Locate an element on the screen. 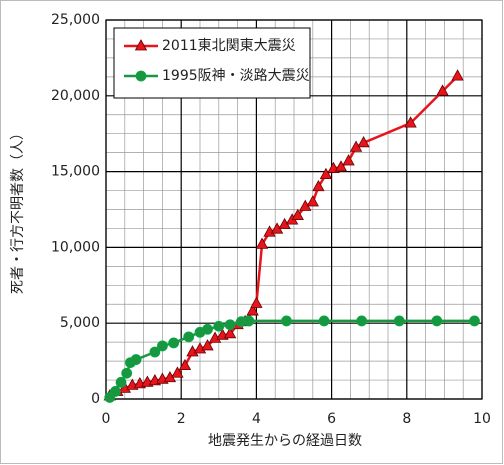 The image size is (504, 465). legend-box is located at coordinates (212, 63).